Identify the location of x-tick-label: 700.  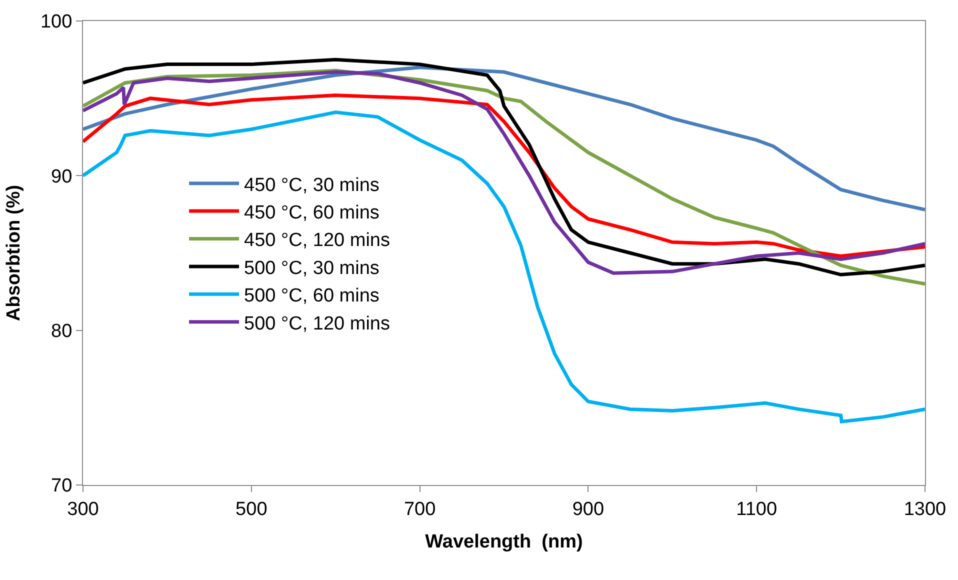
(420, 509).